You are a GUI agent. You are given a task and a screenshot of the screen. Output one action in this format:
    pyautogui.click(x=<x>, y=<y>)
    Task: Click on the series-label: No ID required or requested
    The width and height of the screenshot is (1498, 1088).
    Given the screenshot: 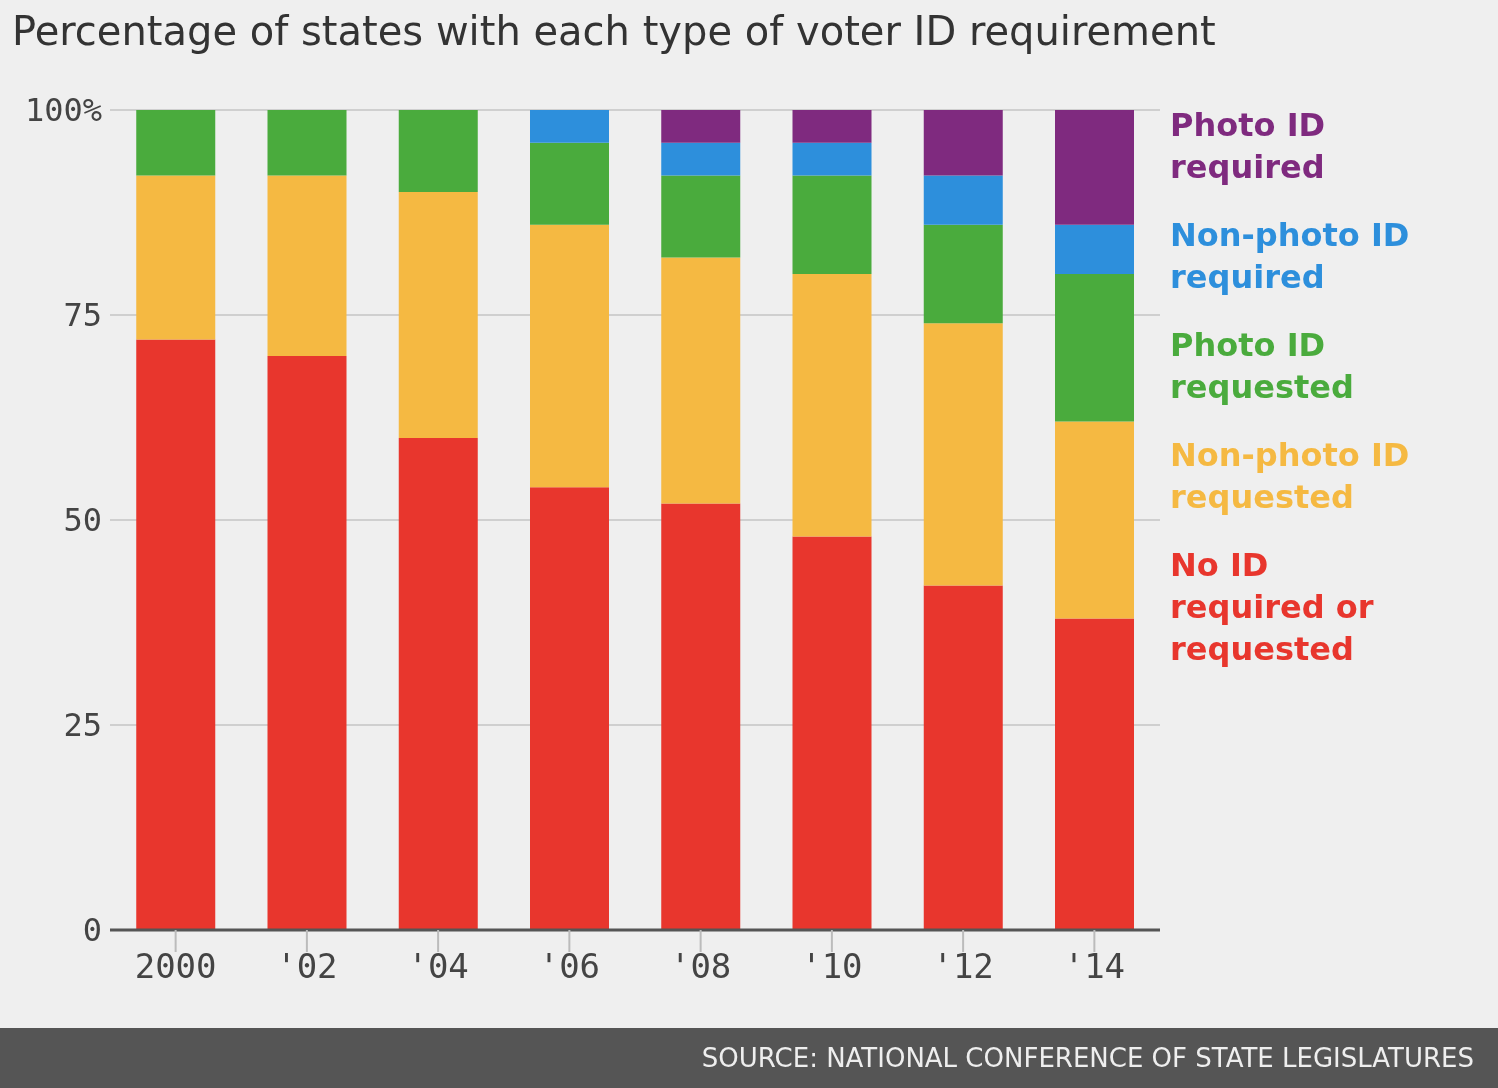 What is the action you would take?
    pyautogui.click(x=1272, y=607)
    